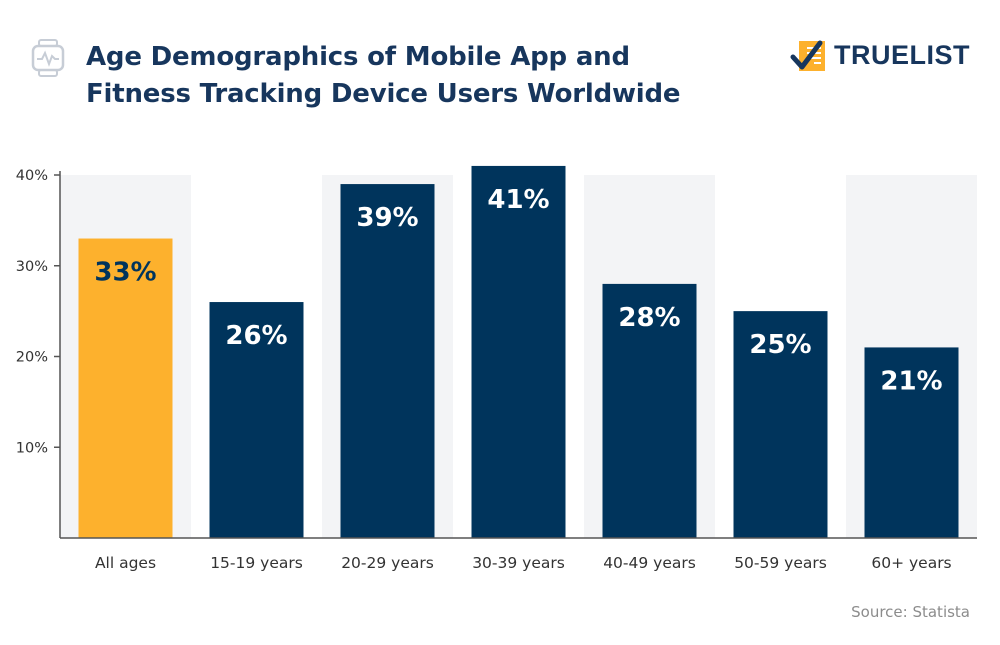 The width and height of the screenshot is (1000, 645). I want to click on bar-value-label: 41%, so click(518, 200).